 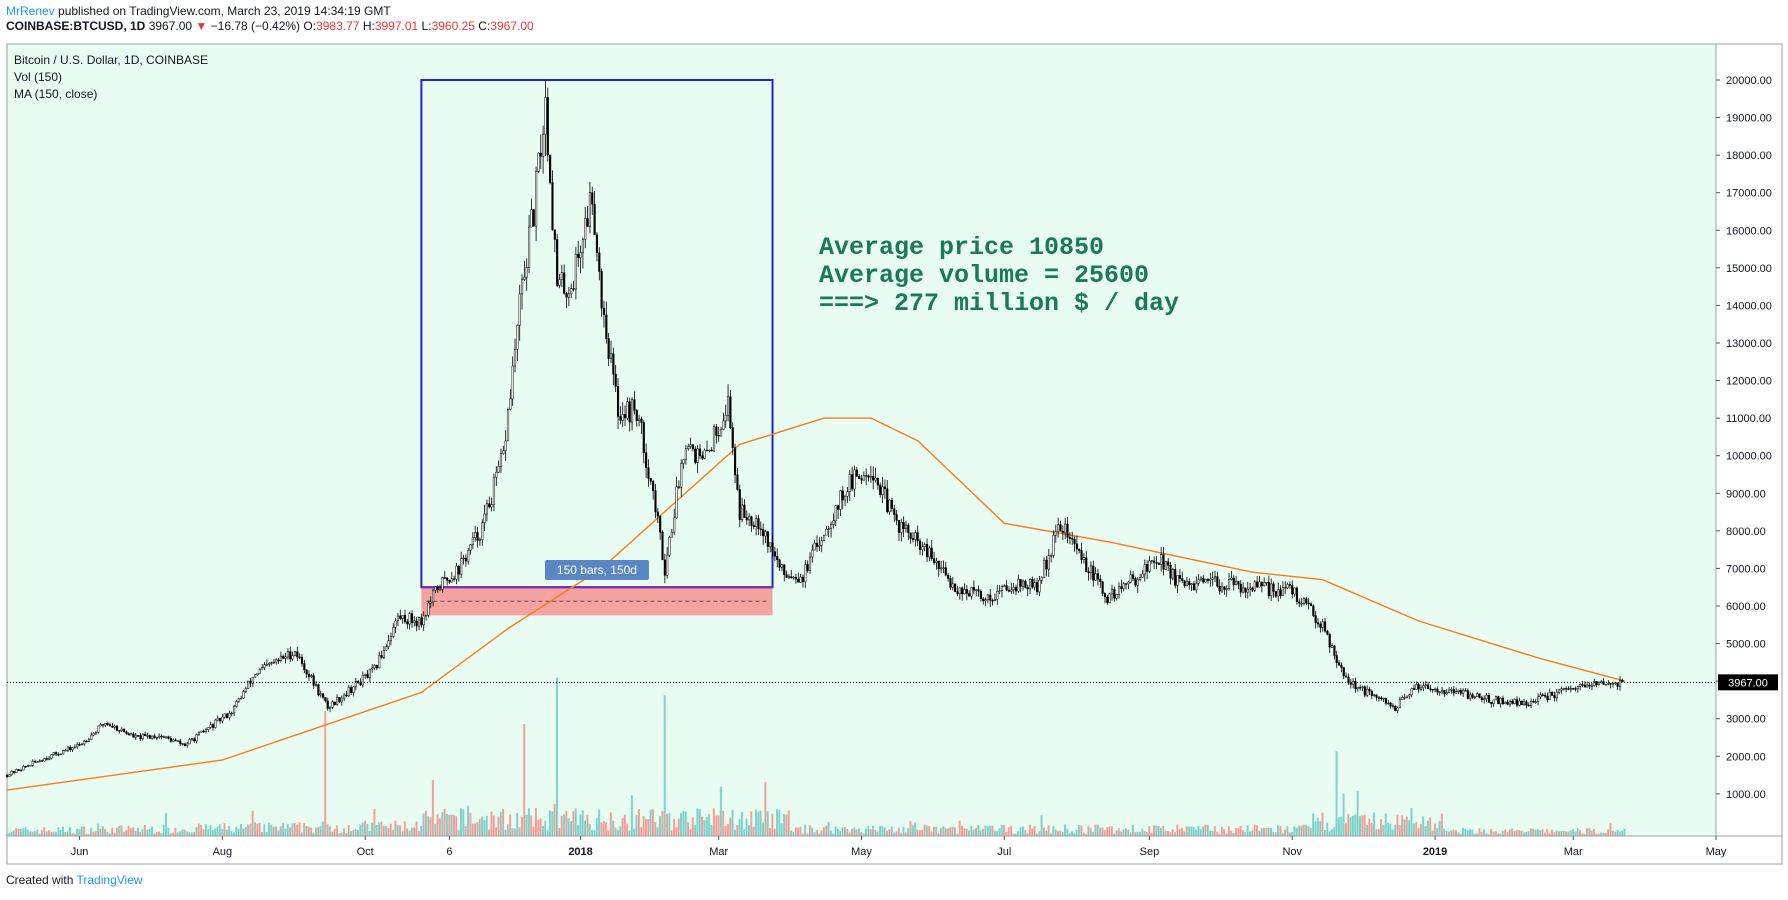 What do you see at coordinates (1748, 683) in the screenshot?
I see `last-price-label: 3967.00` at bounding box center [1748, 683].